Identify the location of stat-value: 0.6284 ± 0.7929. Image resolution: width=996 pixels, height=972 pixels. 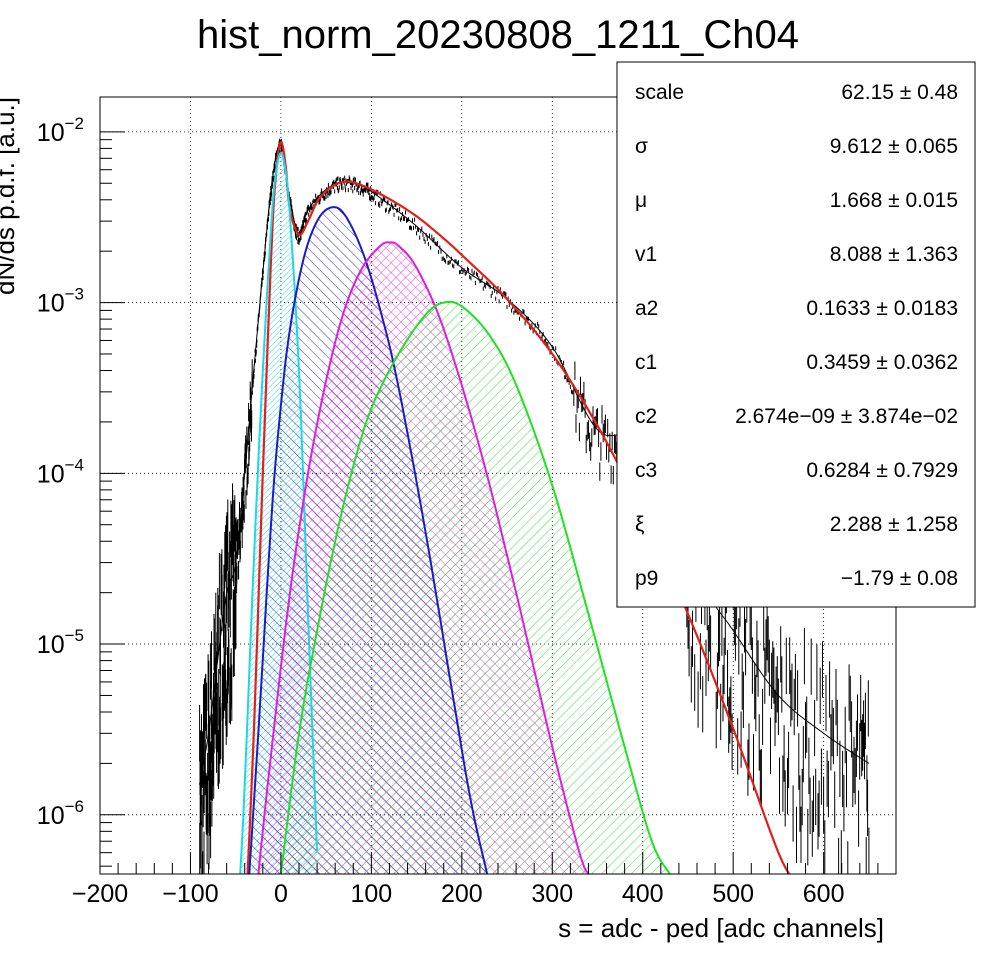
(882, 470).